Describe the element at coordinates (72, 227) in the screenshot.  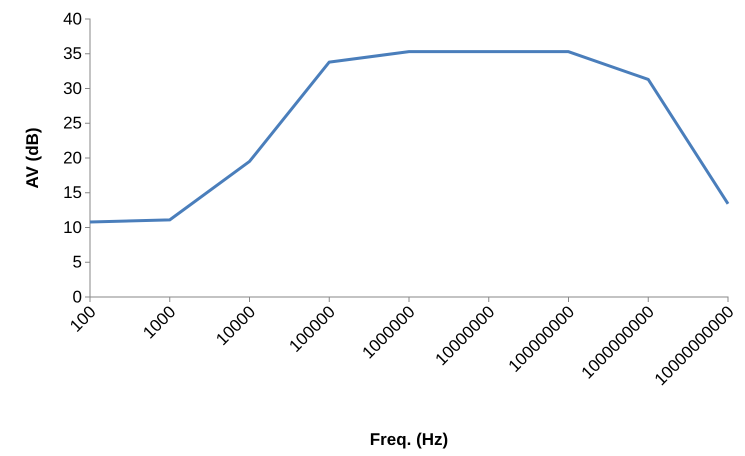
I see `y-tick-label: 10` at that location.